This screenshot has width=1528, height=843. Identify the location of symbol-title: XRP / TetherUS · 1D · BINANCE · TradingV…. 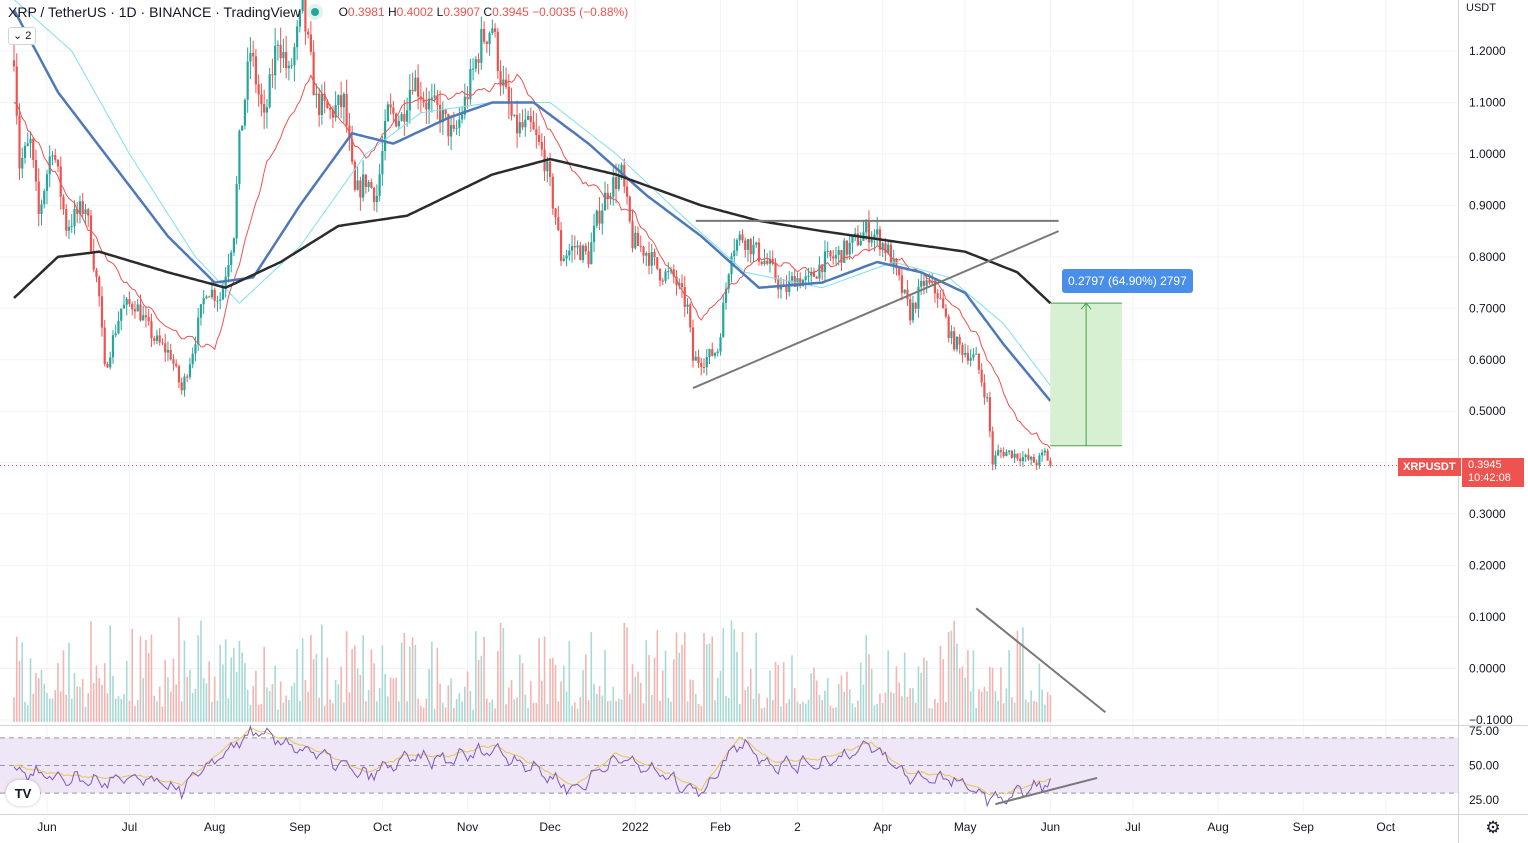
(154, 12).